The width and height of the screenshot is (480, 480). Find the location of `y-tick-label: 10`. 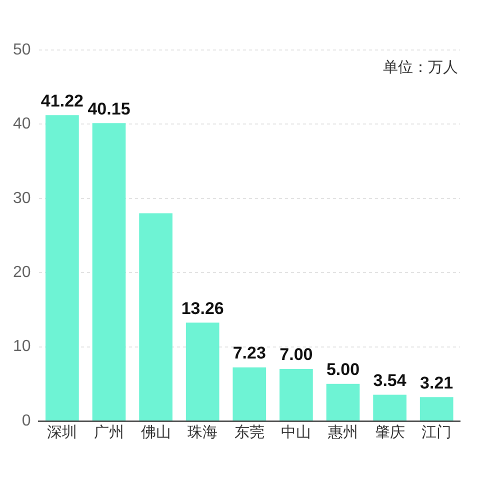

y-tick-label: 10 is located at coordinates (22, 347).